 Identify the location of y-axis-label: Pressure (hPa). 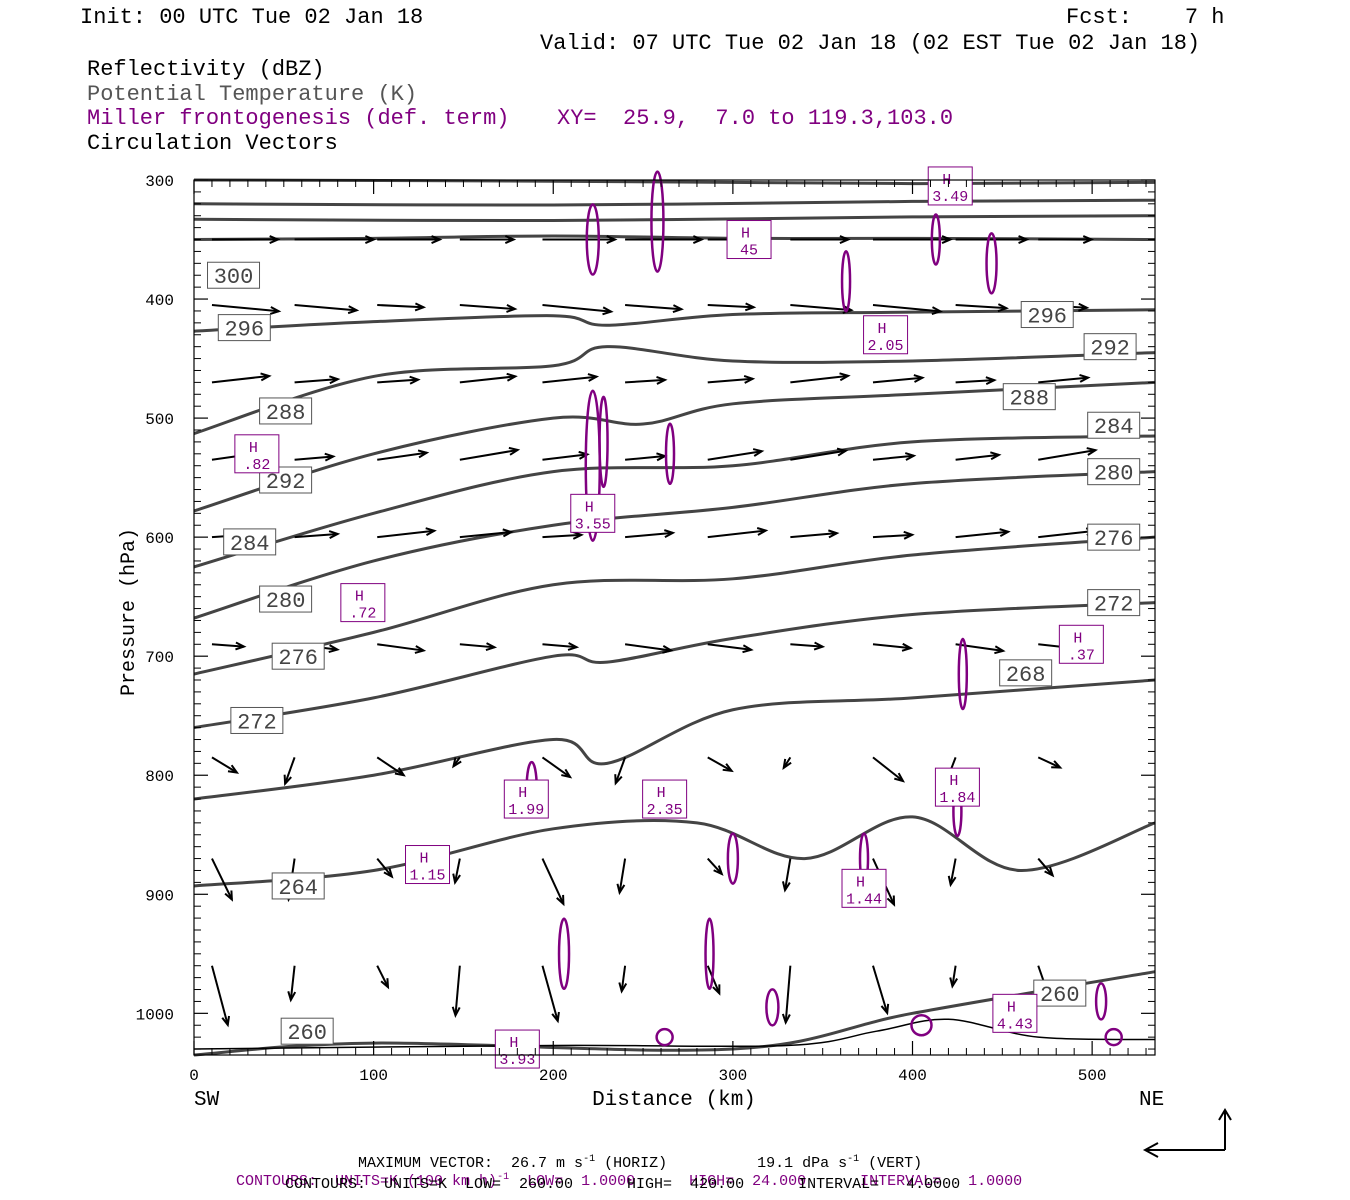
(129, 612).